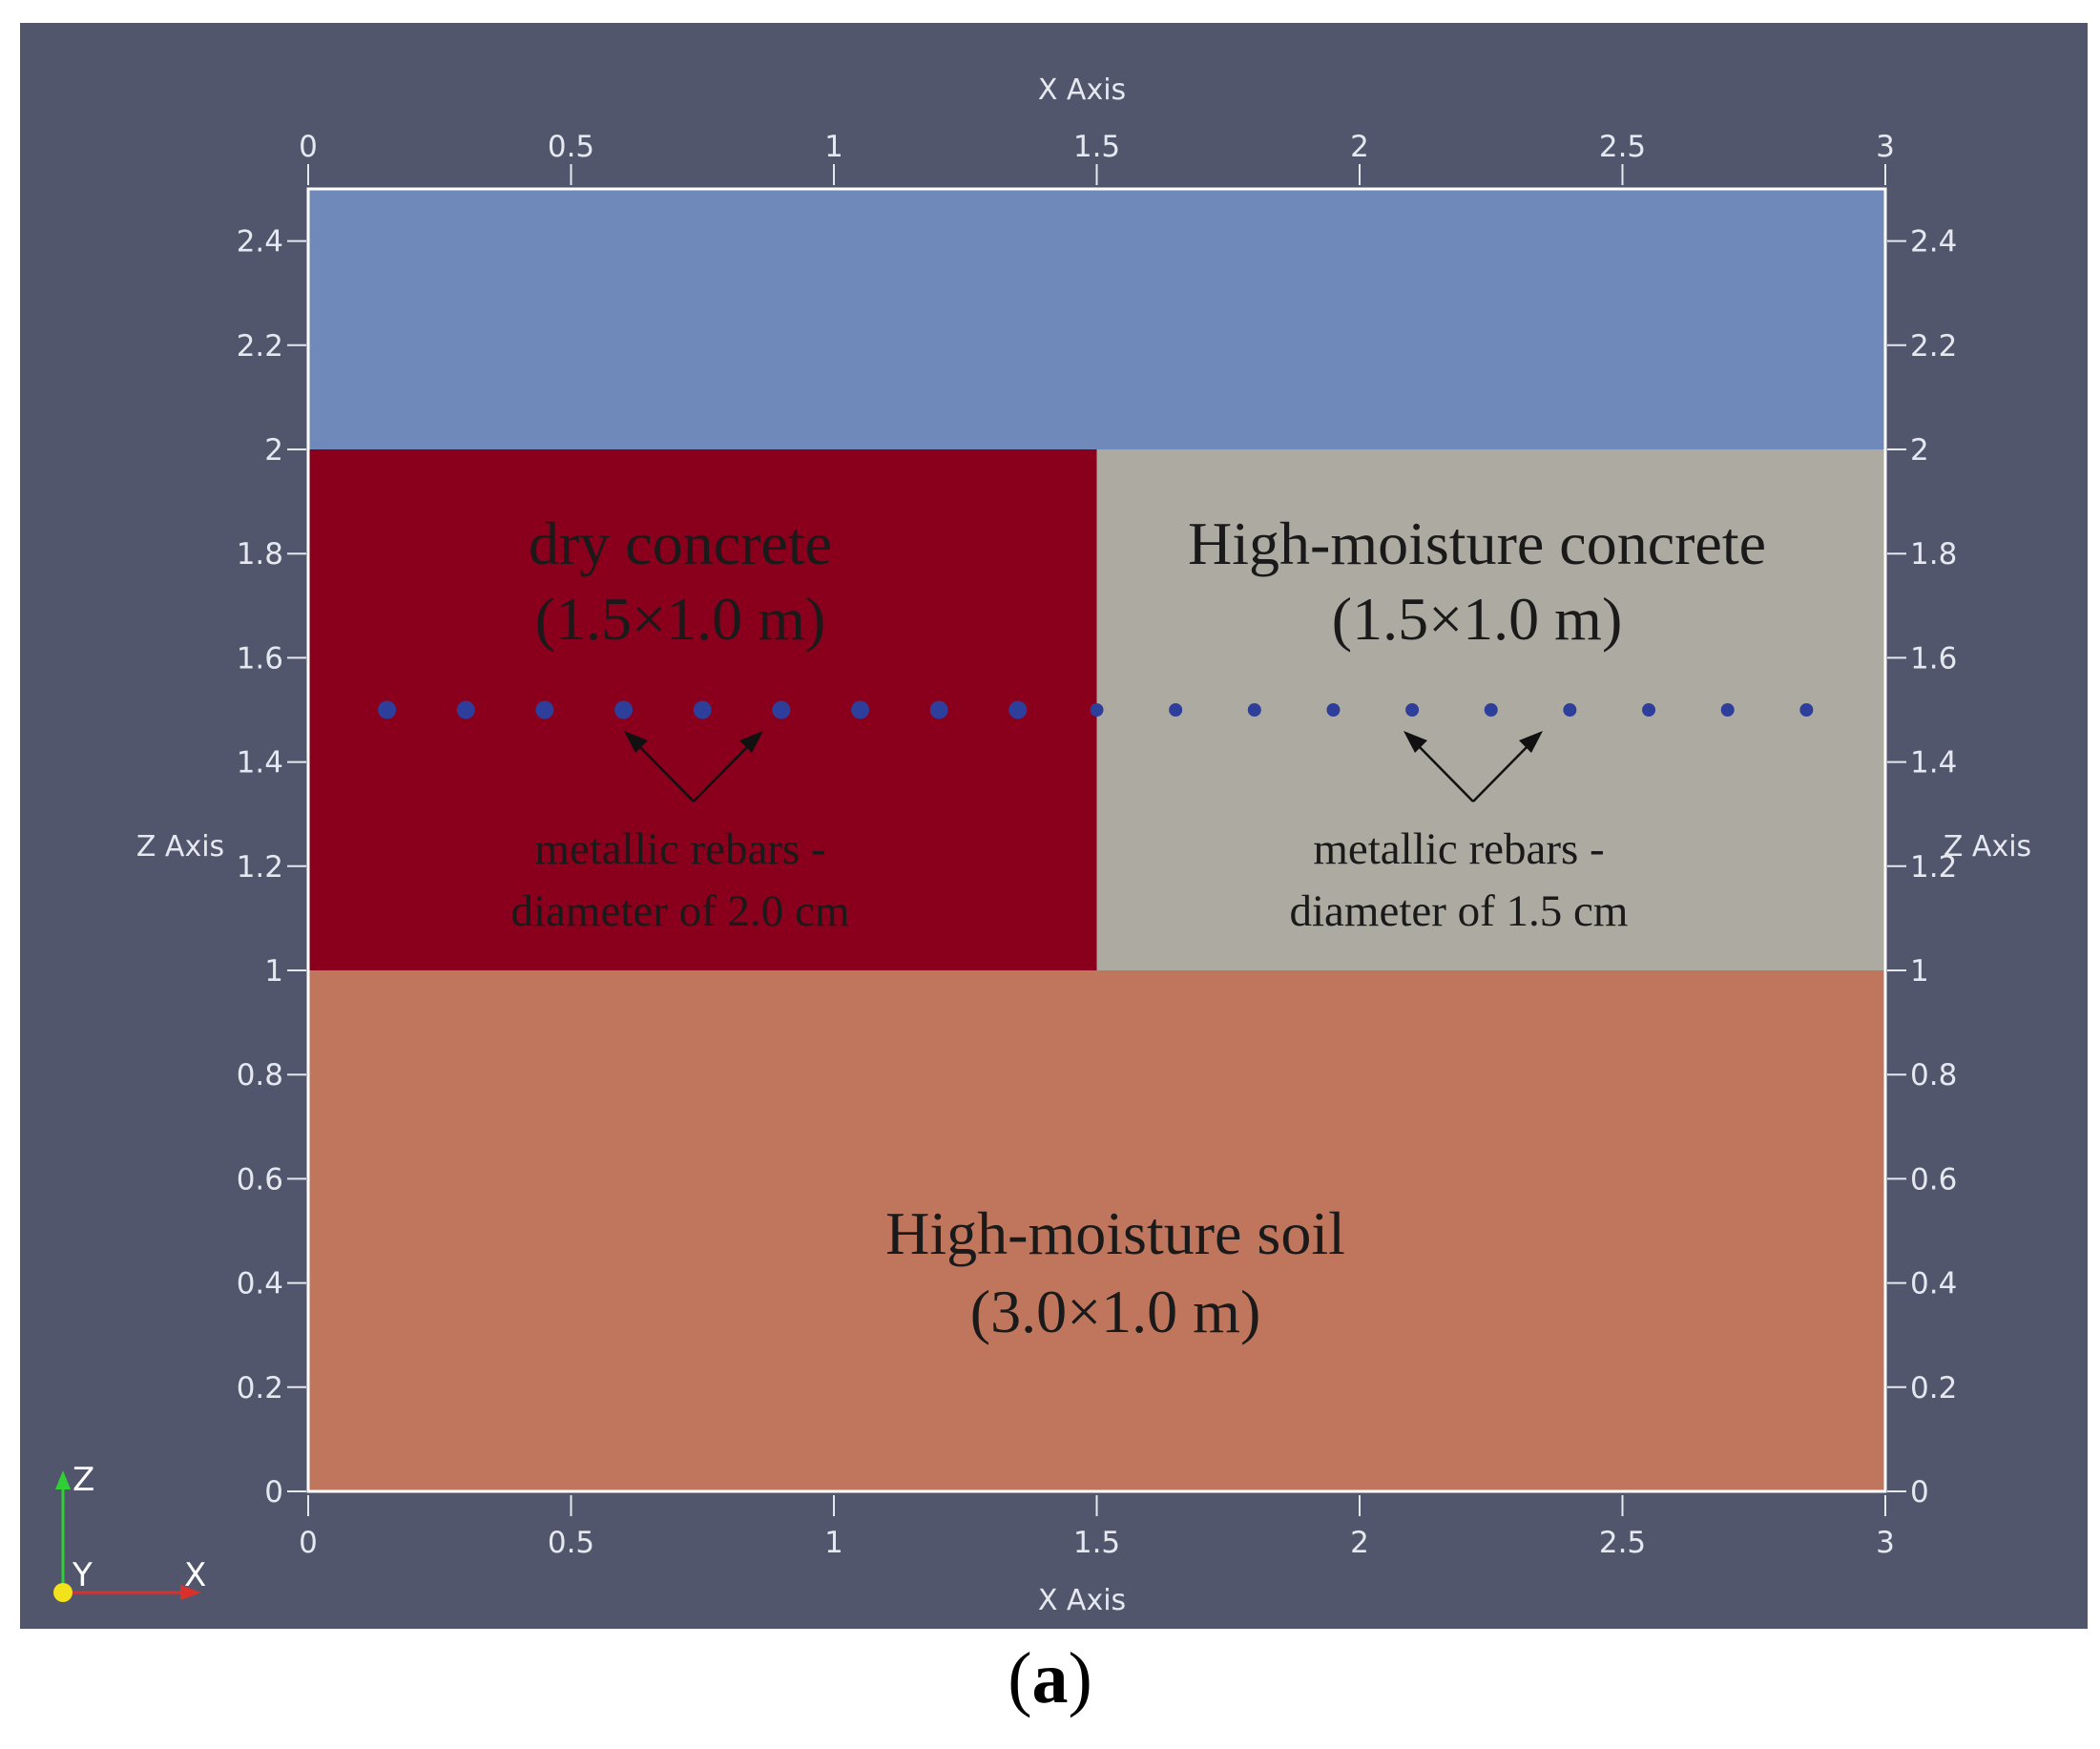 The height and width of the screenshot is (1749, 2100). What do you see at coordinates (63, 1479) in the screenshot?
I see `z-arrow-icon` at bounding box center [63, 1479].